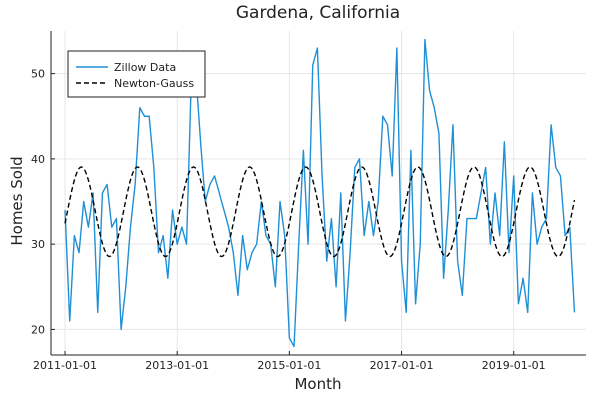 The height and width of the screenshot is (400, 600). What do you see at coordinates (177, 365) in the screenshot?
I see `x-tick-label: 2013-01-01` at bounding box center [177, 365].